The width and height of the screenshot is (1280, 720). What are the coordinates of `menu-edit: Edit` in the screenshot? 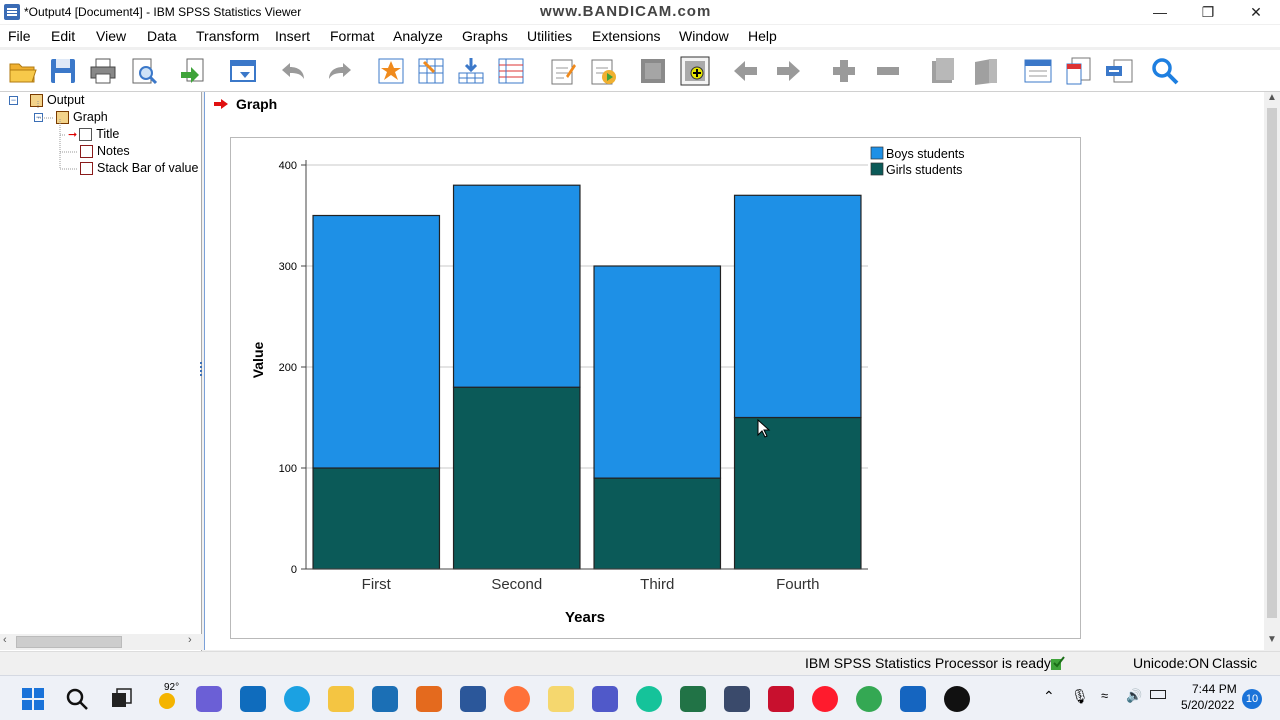 It's located at (63, 36).